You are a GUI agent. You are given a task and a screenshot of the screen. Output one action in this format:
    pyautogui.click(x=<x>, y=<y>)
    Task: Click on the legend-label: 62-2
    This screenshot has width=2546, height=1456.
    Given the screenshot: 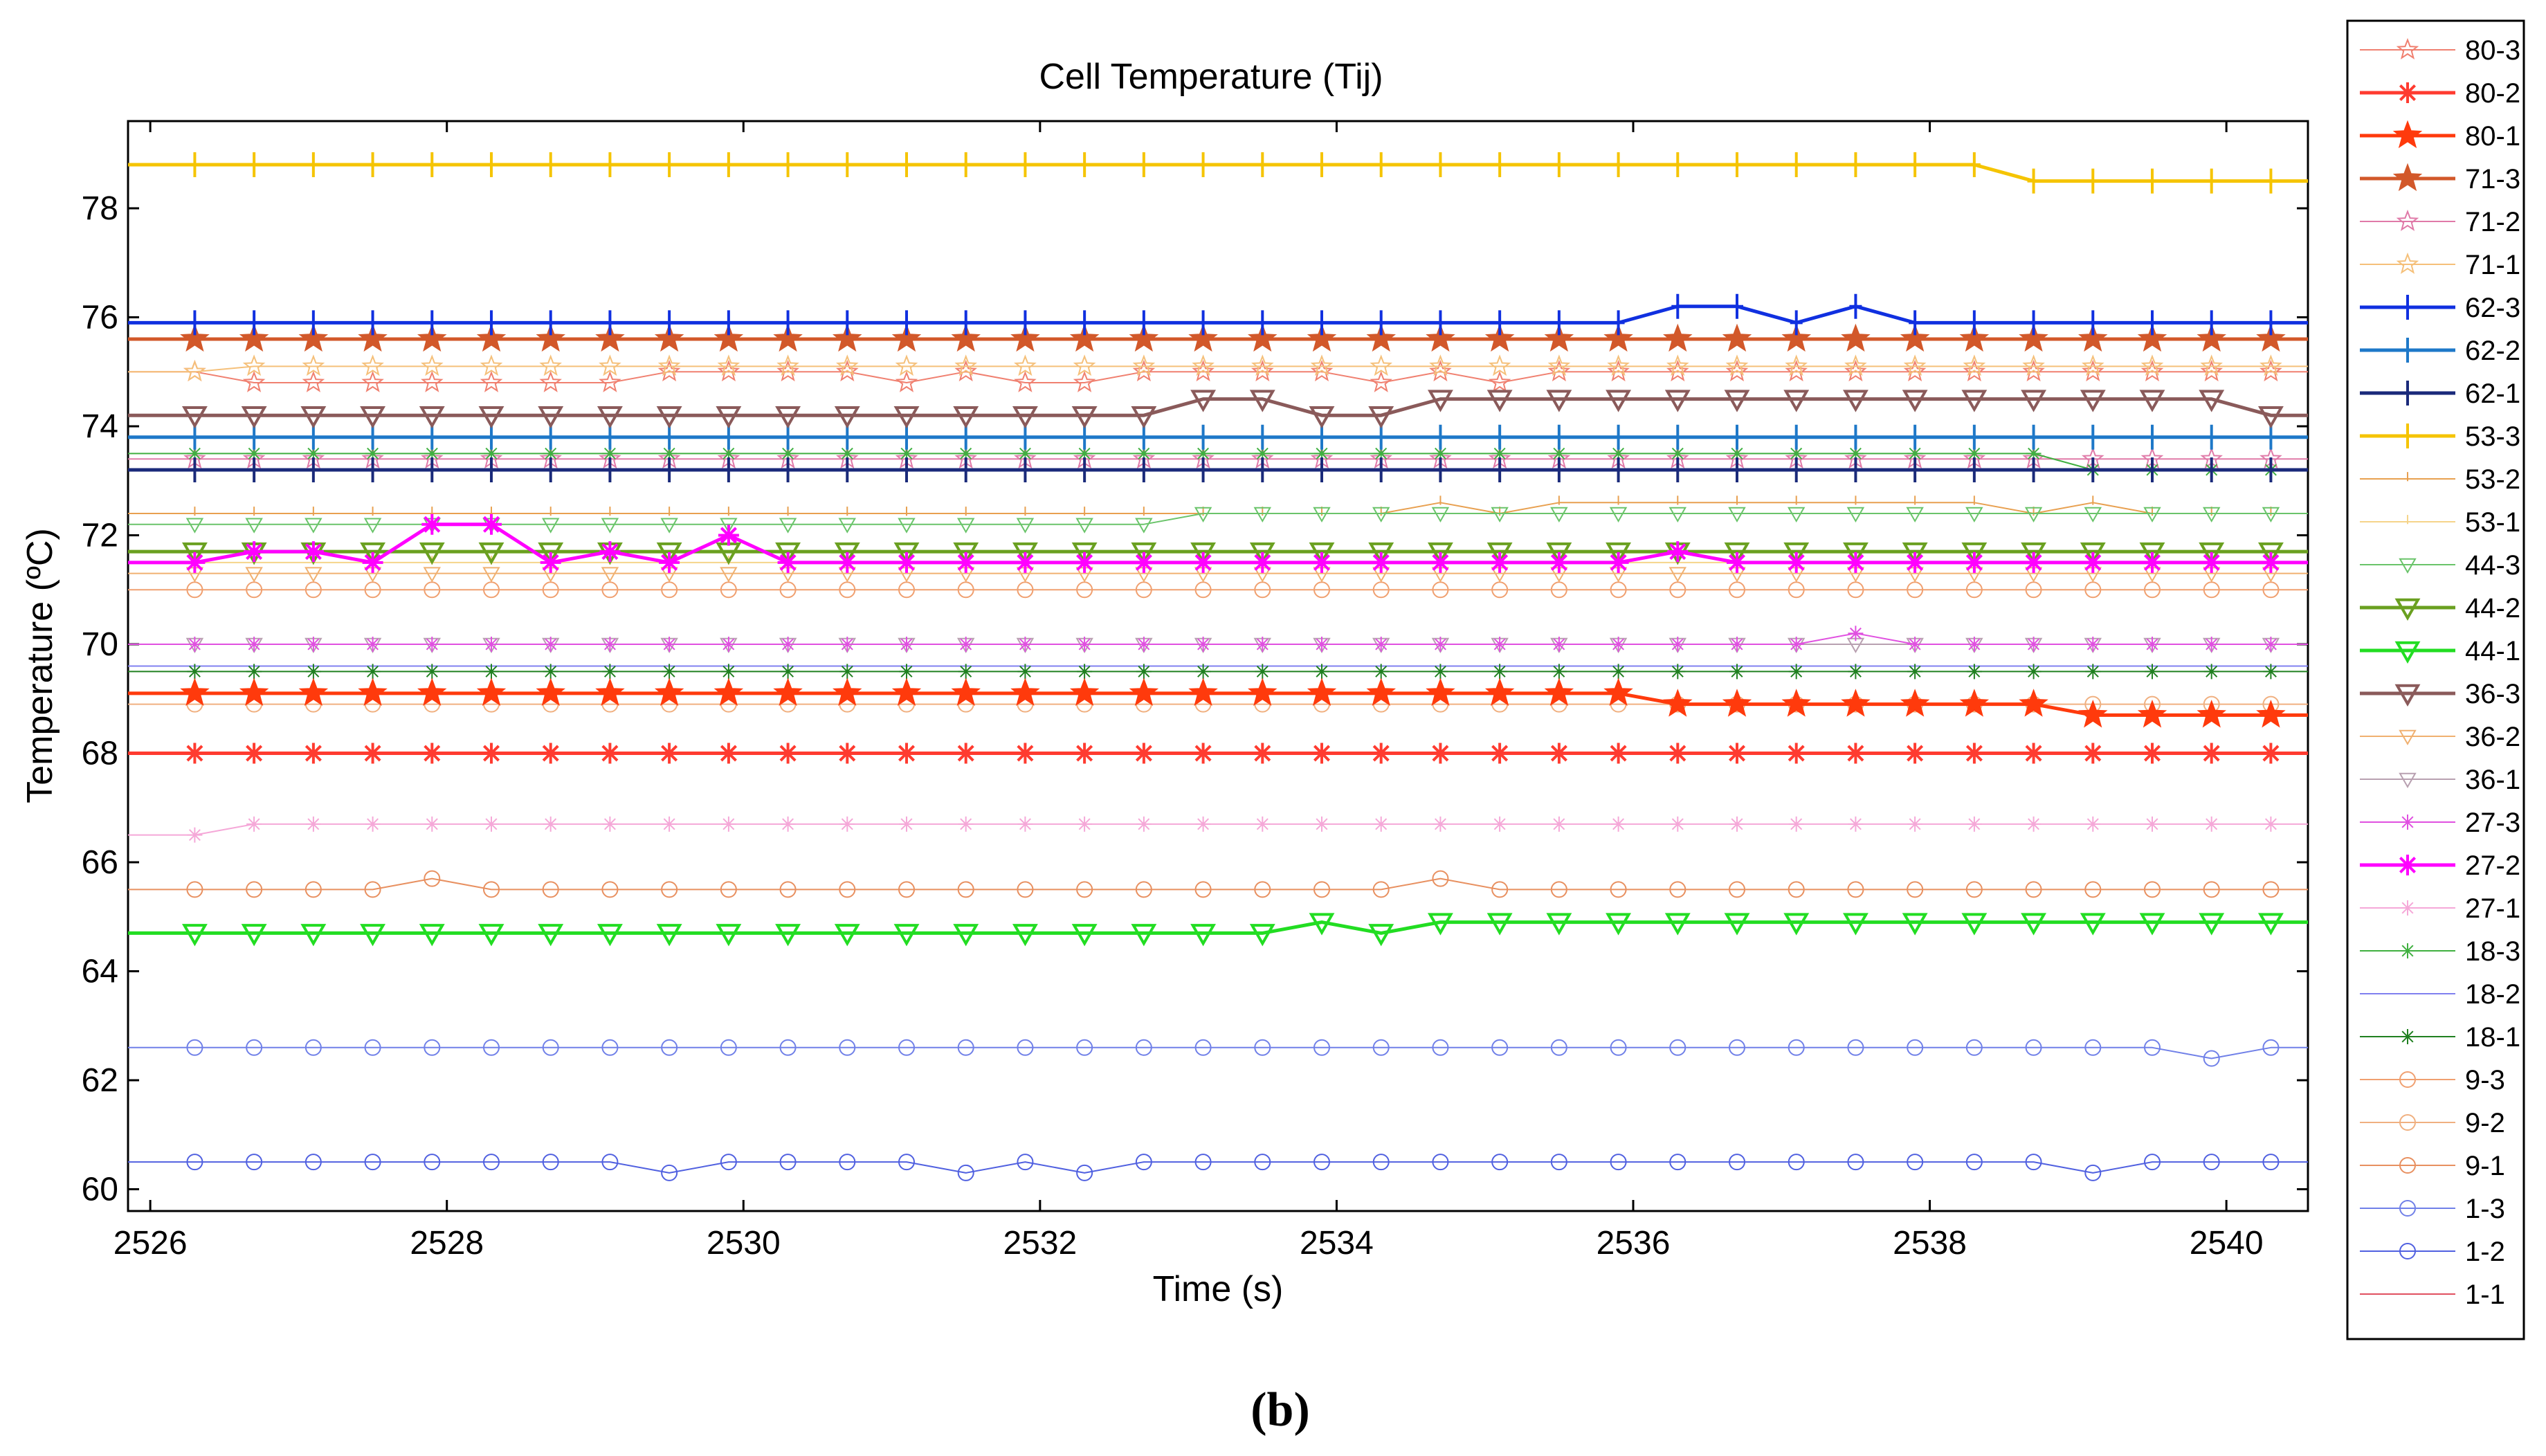 What is the action you would take?
    pyautogui.click(x=2492, y=351)
    